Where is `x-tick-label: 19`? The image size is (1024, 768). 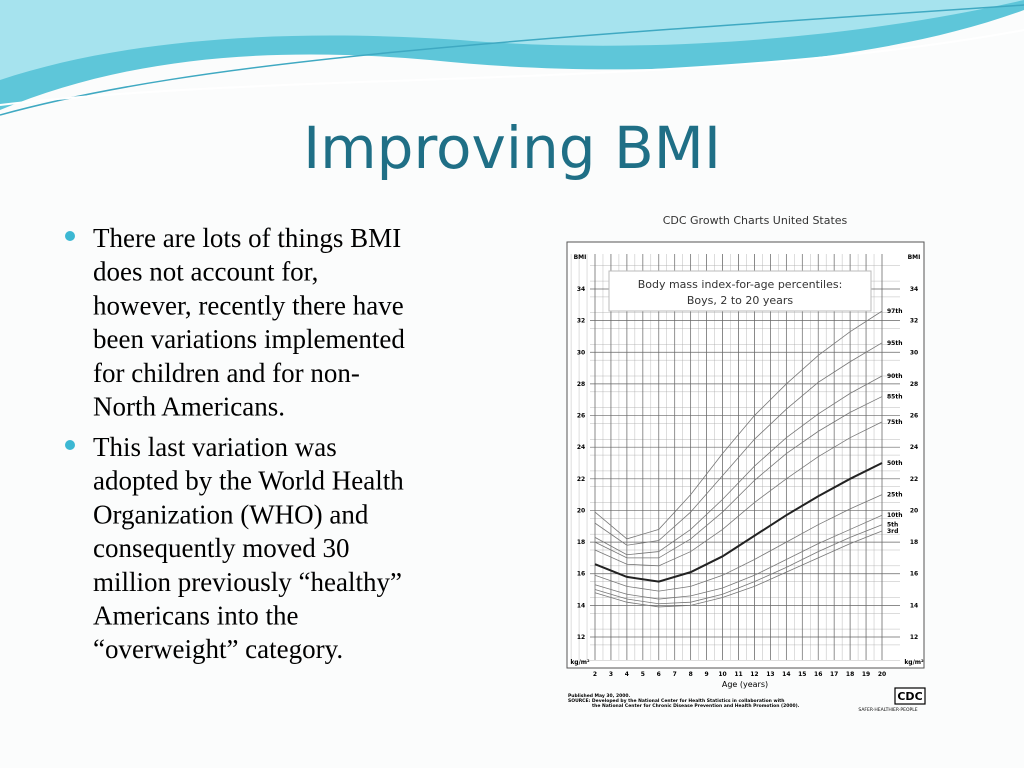 x-tick-label: 19 is located at coordinates (866, 674).